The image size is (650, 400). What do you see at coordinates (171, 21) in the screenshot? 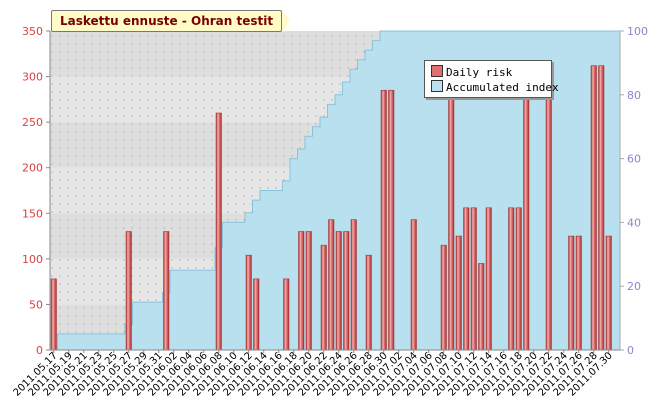
I see `chart-title: Laskettu ennuste - Ohran testit` at bounding box center [171, 21].